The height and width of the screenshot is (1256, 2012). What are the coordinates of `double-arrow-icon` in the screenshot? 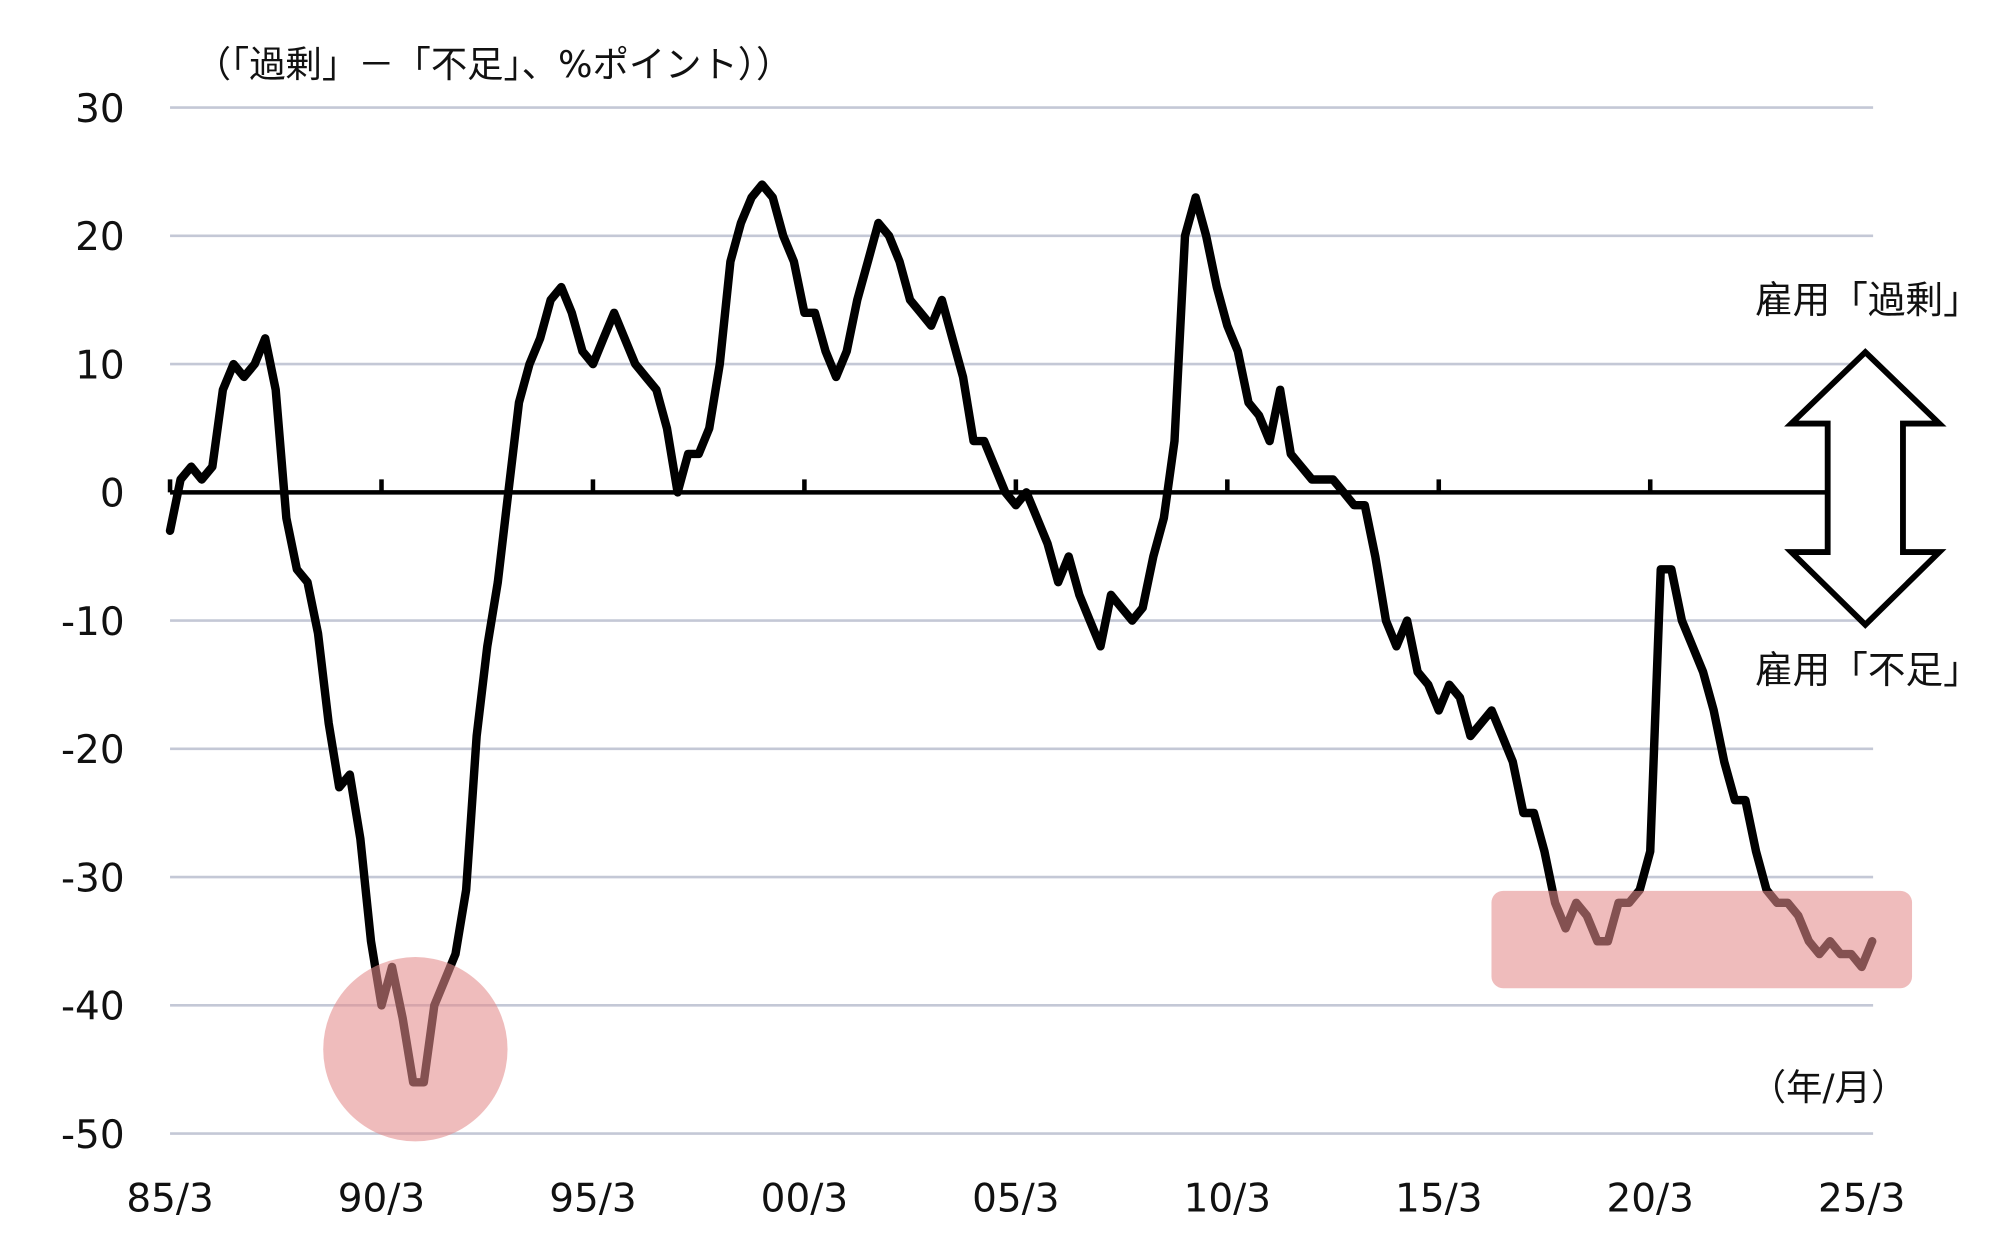 It's located at (1865, 488).